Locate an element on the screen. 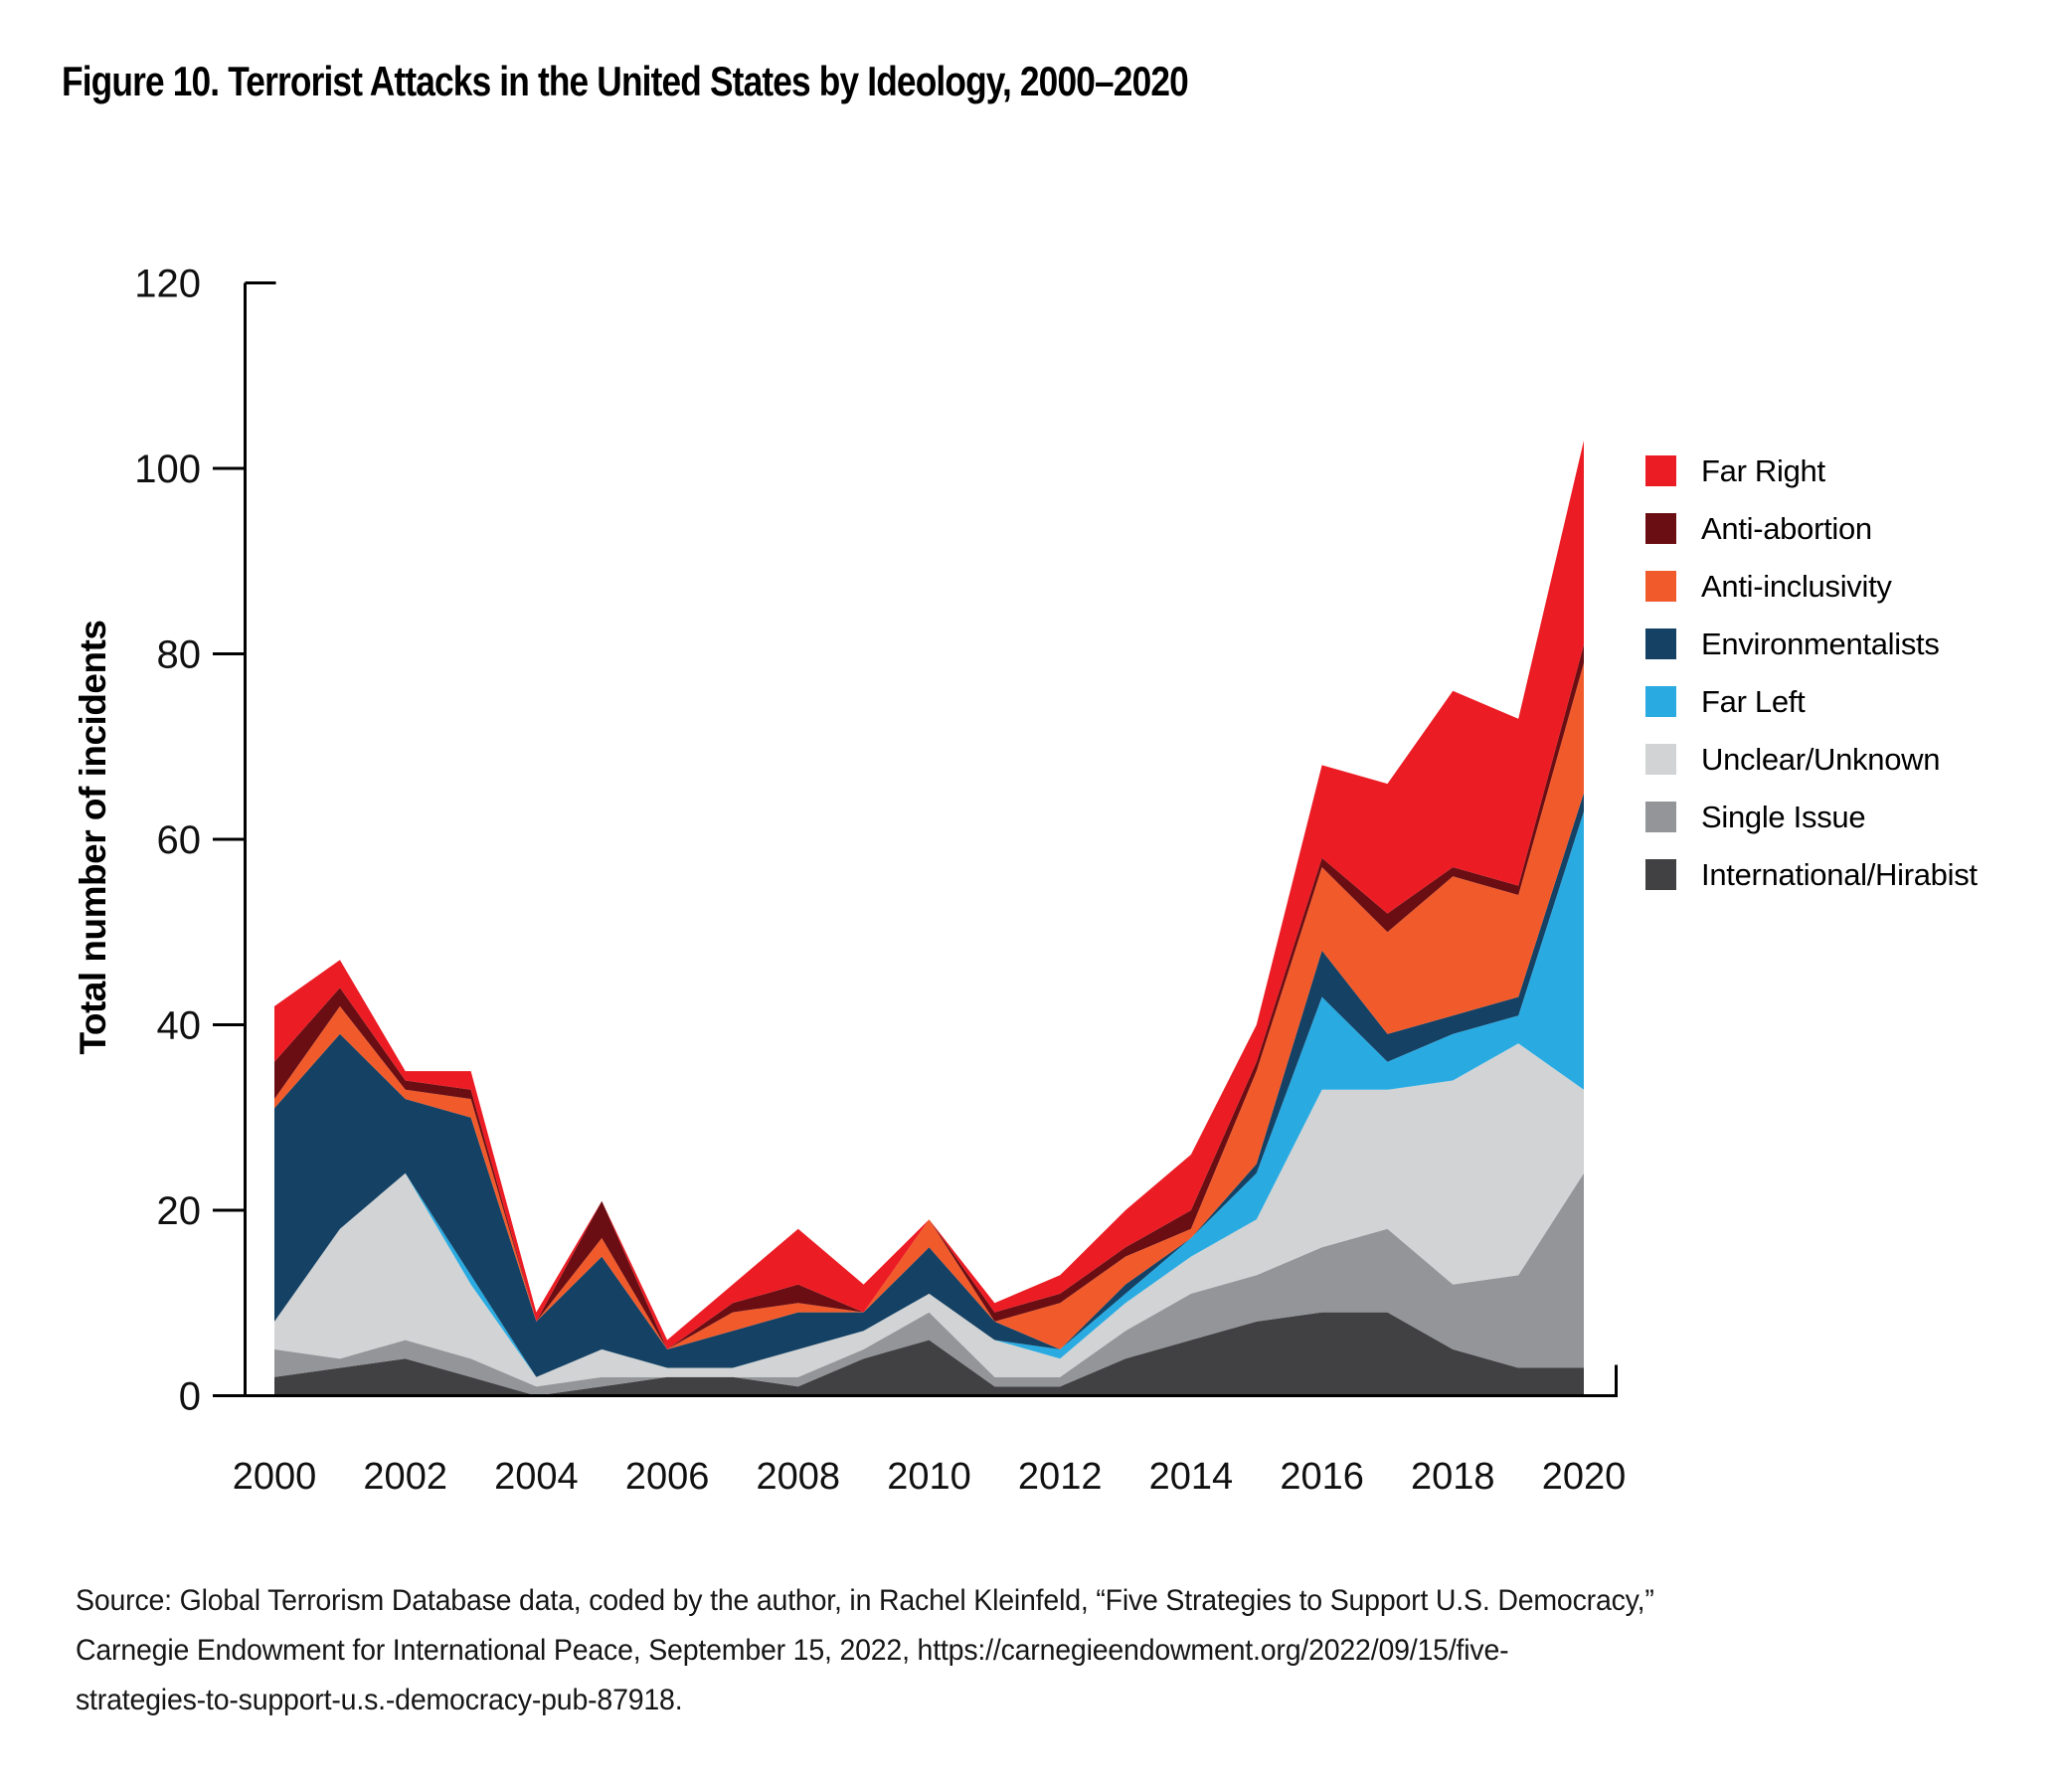  x-tick-label: 2020 is located at coordinates (1584, 1477).